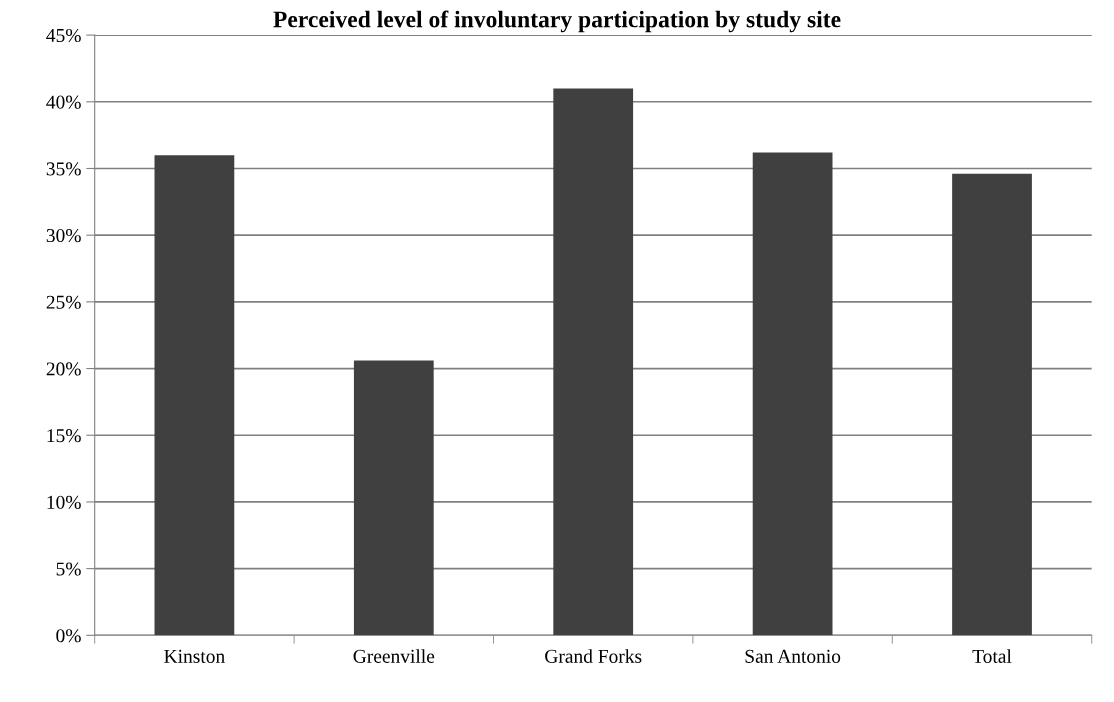 The width and height of the screenshot is (1114, 702). I want to click on x-tick-label: Greenville, so click(394, 656).